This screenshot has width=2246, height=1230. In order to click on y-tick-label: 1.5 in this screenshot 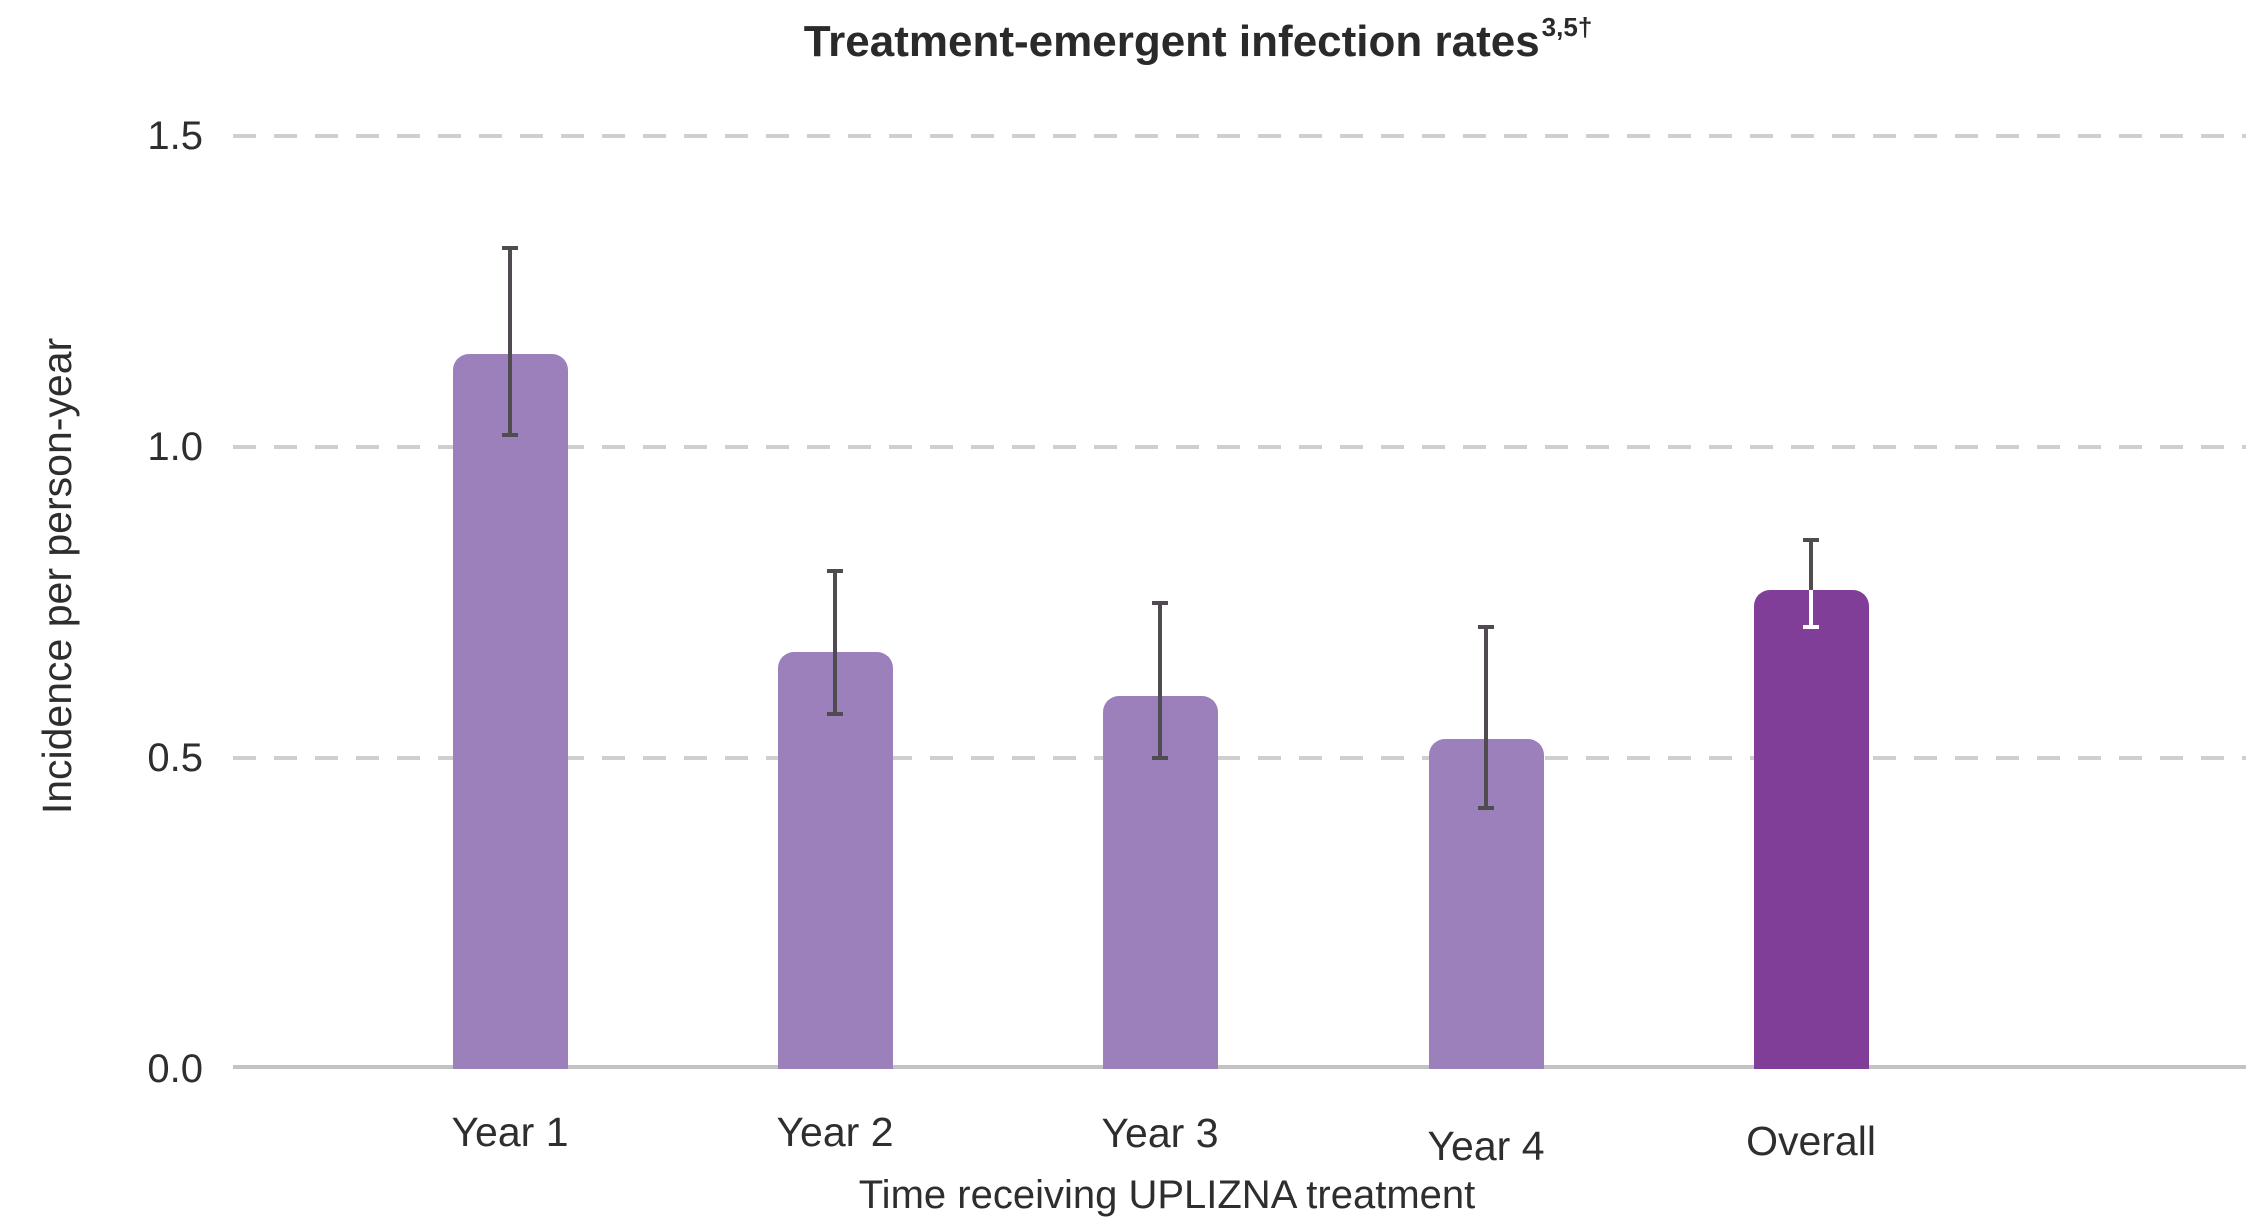, I will do `click(175, 136)`.